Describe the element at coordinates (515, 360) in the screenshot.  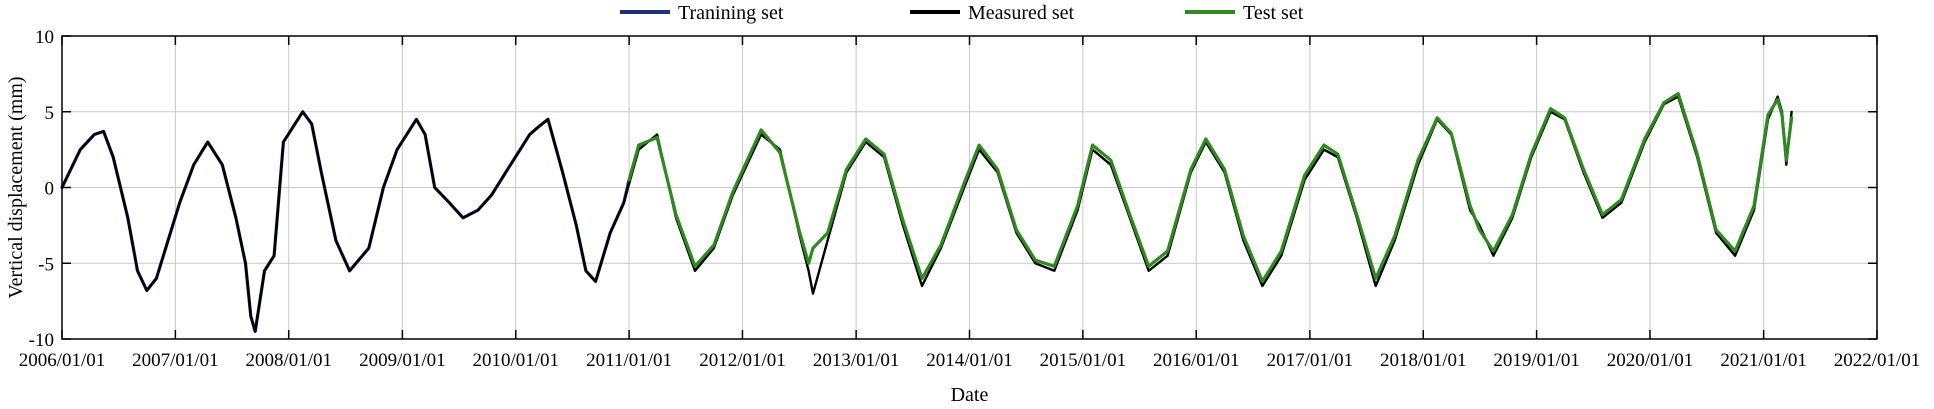
I see `x-tick-label: 2010/01/01` at that location.